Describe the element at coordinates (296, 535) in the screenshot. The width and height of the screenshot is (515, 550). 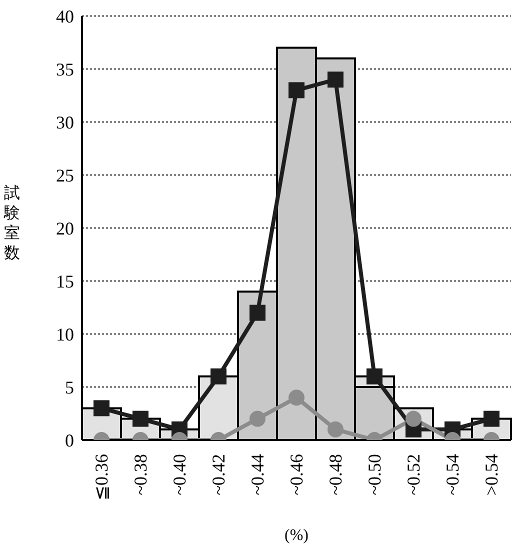
I see `x-axis-title: (%)` at that location.